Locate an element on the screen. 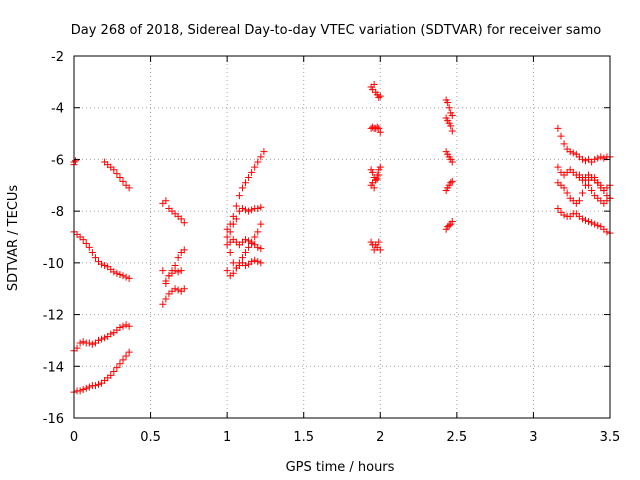 The height and width of the screenshot is (480, 640). x-axis-label: GPS time / hours is located at coordinates (340, 467).